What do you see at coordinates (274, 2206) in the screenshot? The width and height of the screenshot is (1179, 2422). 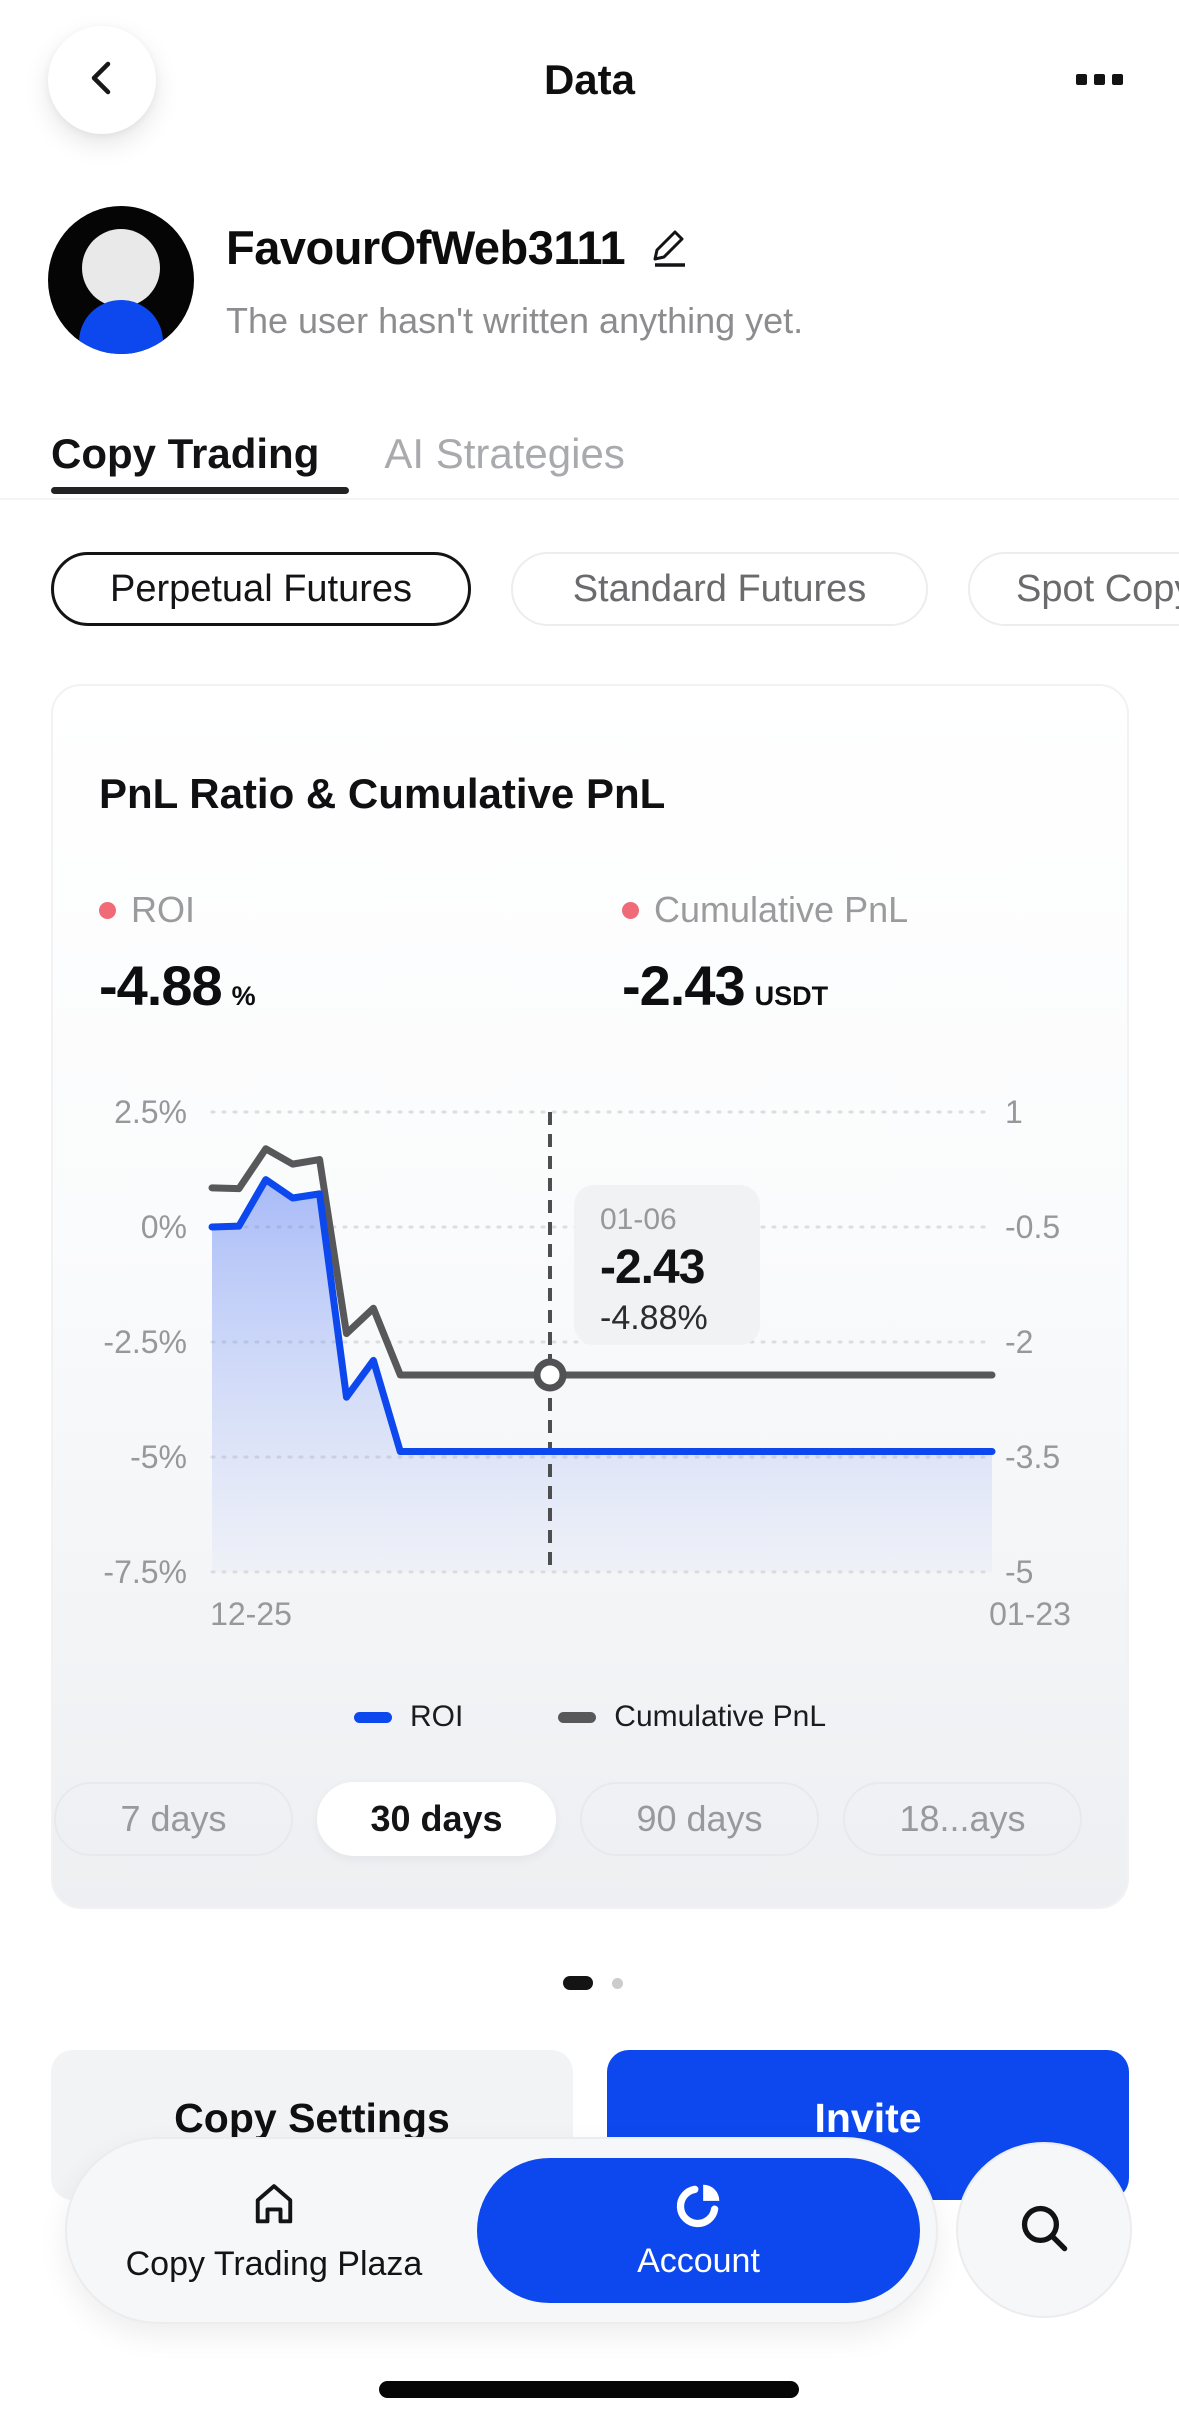 I see `home-icon` at bounding box center [274, 2206].